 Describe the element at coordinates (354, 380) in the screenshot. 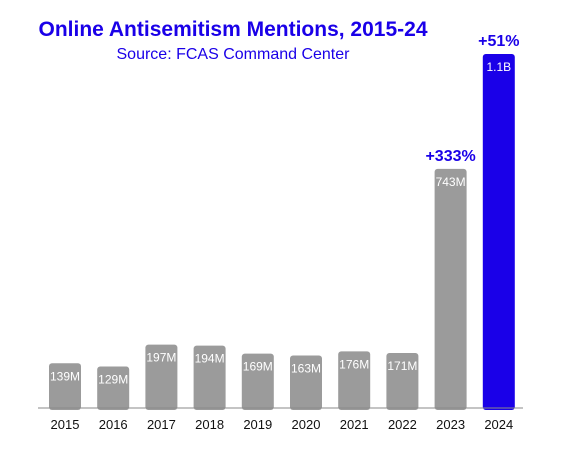

I see `bar-2021` at that location.